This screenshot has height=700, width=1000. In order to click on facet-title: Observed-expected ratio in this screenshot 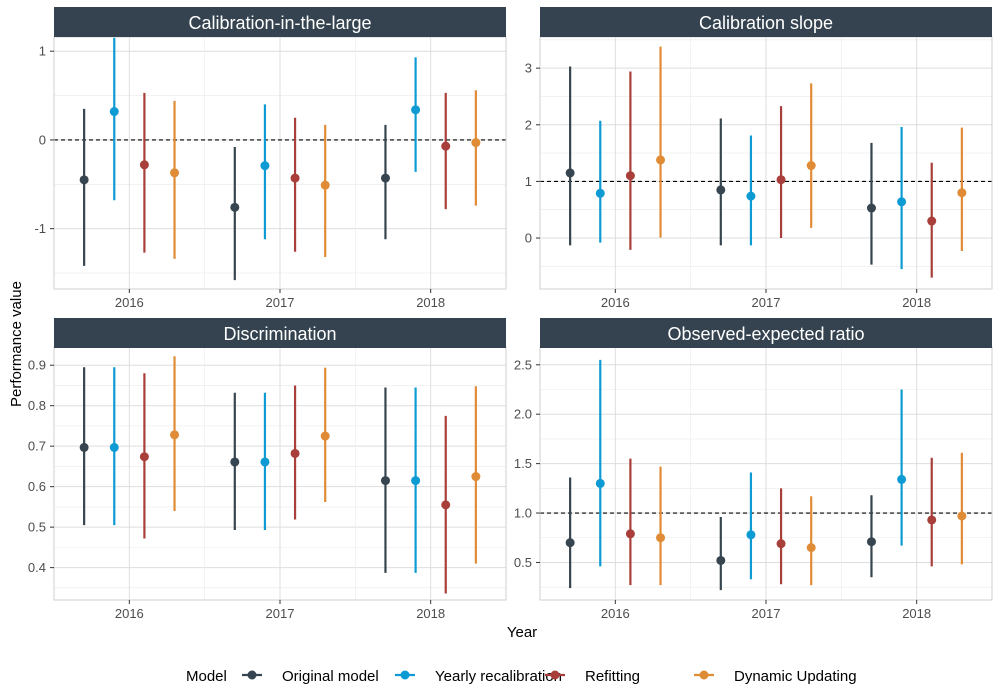, I will do `click(765, 334)`.